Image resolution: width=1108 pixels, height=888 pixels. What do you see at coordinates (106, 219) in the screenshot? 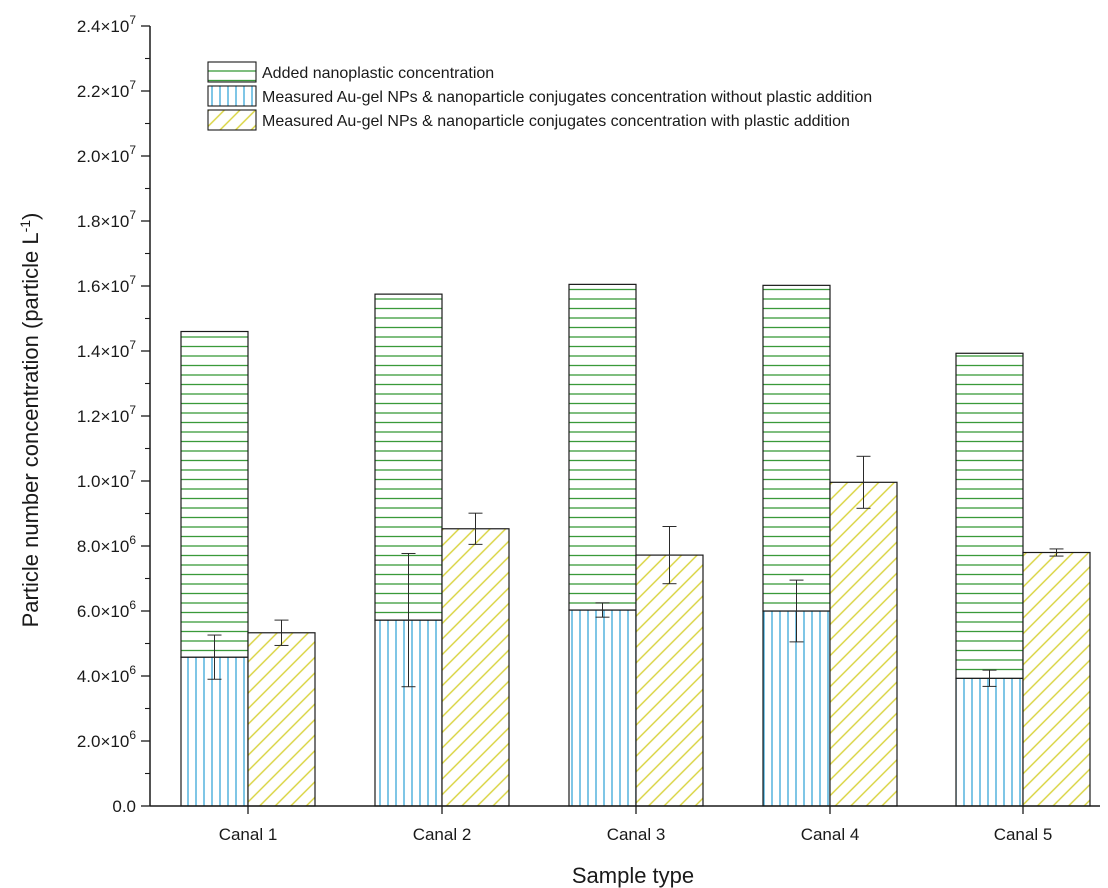
I see `y-tick-label: 1.8×10⁷` at bounding box center [106, 219].